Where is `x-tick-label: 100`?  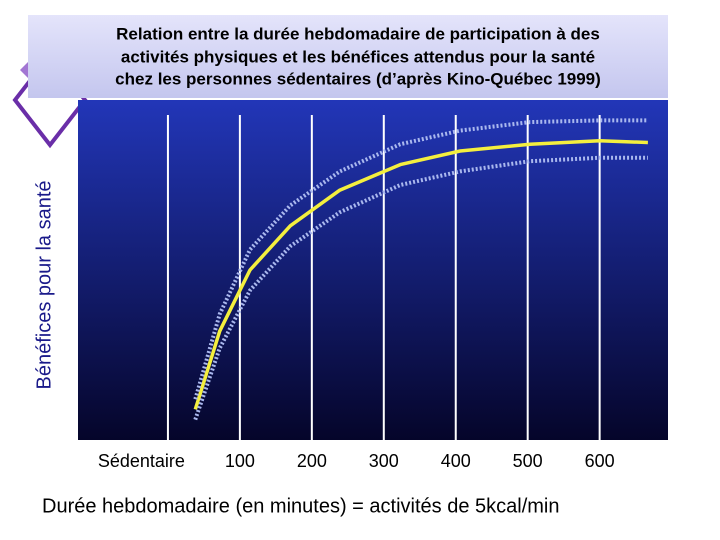
x-tick-label: 100 is located at coordinates (240, 461).